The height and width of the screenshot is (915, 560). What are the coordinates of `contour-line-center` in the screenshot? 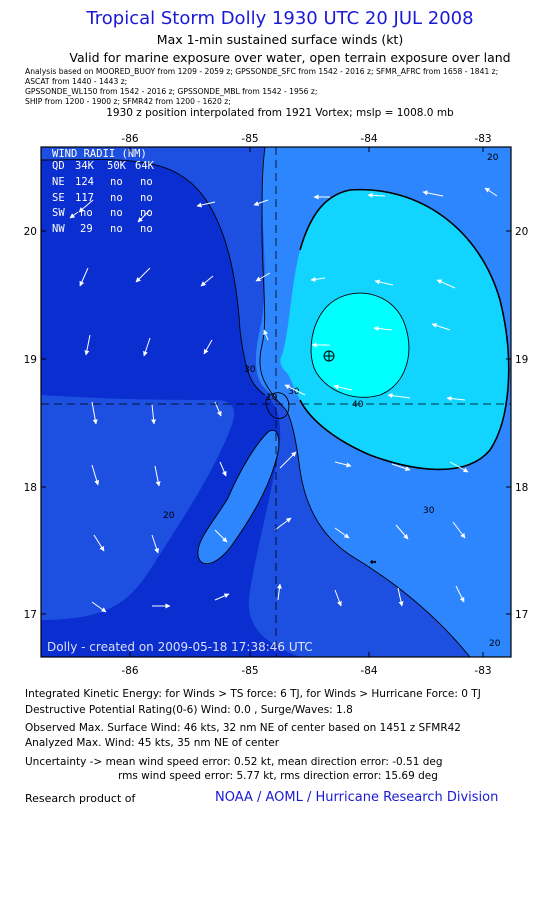 It's located at (277, 405).